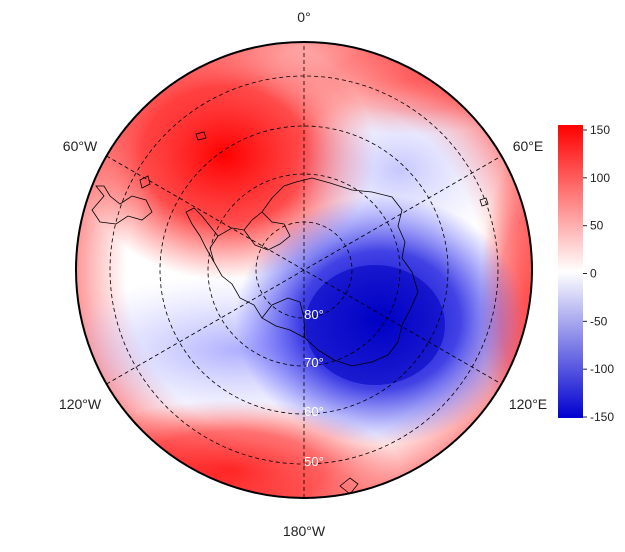 The image size is (625, 552). What do you see at coordinates (201, 136) in the screenshot?
I see `south-georgia` at bounding box center [201, 136].